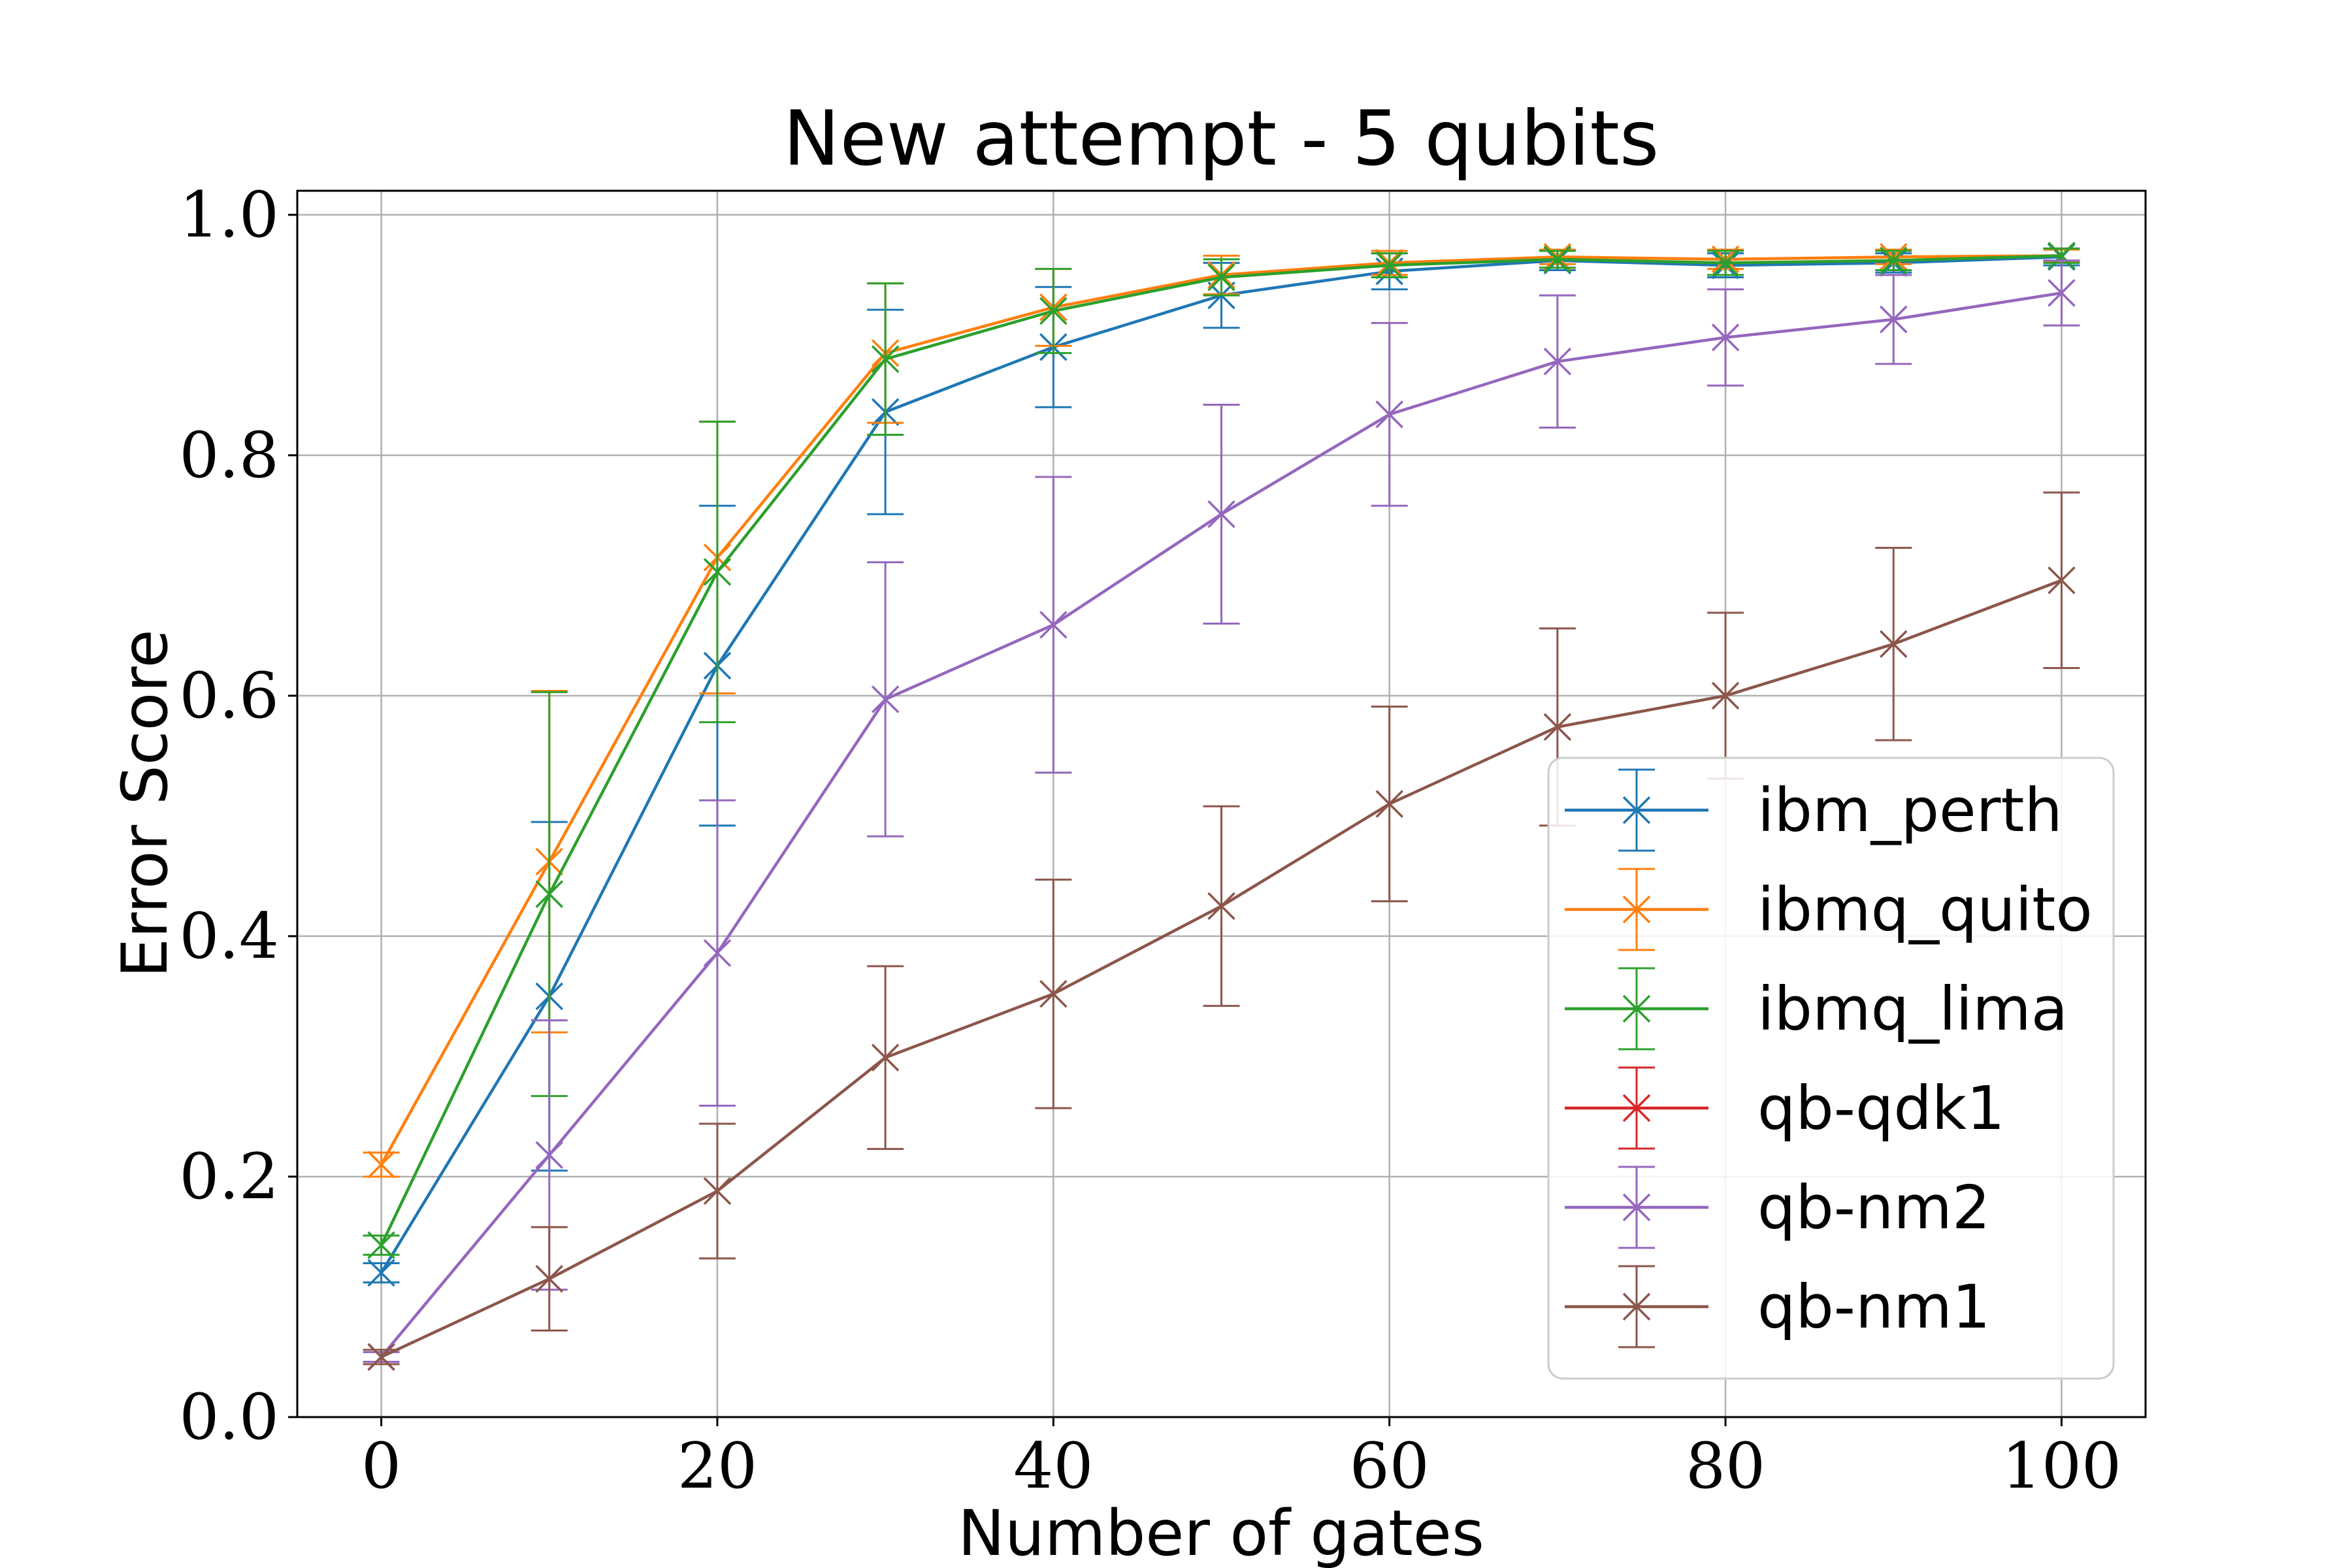 The width and height of the screenshot is (2352, 1568). I want to click on legend-item-qb-nm2: qb-nm2, so click(1777, 1207).